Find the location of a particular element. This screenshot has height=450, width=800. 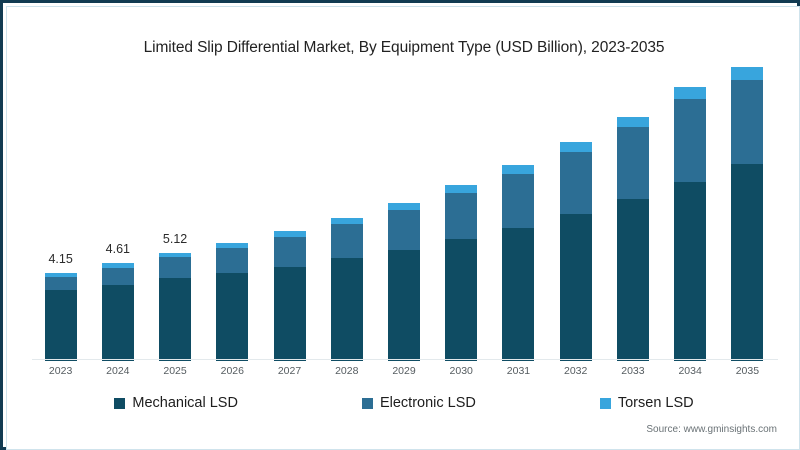

legend-item: Mechanical LSD is located at coordinates (176, 403).